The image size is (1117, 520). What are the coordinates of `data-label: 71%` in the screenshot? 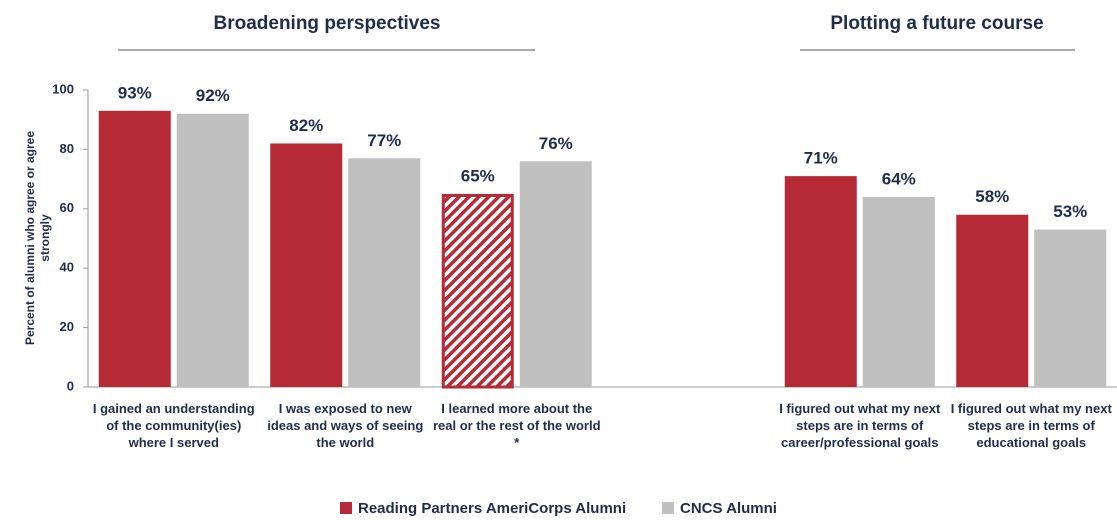 It's located at (821, 158).